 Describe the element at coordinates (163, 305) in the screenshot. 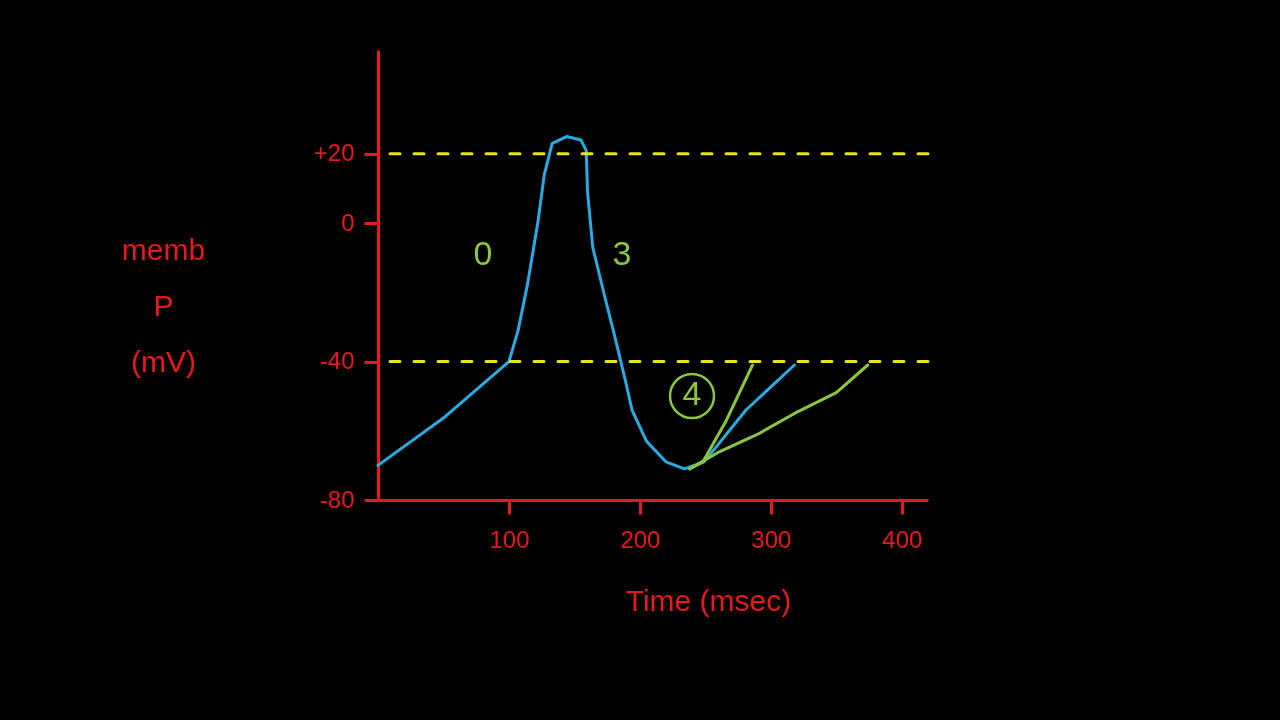

I see `y-axis-title: memb P (mV)` at that location.